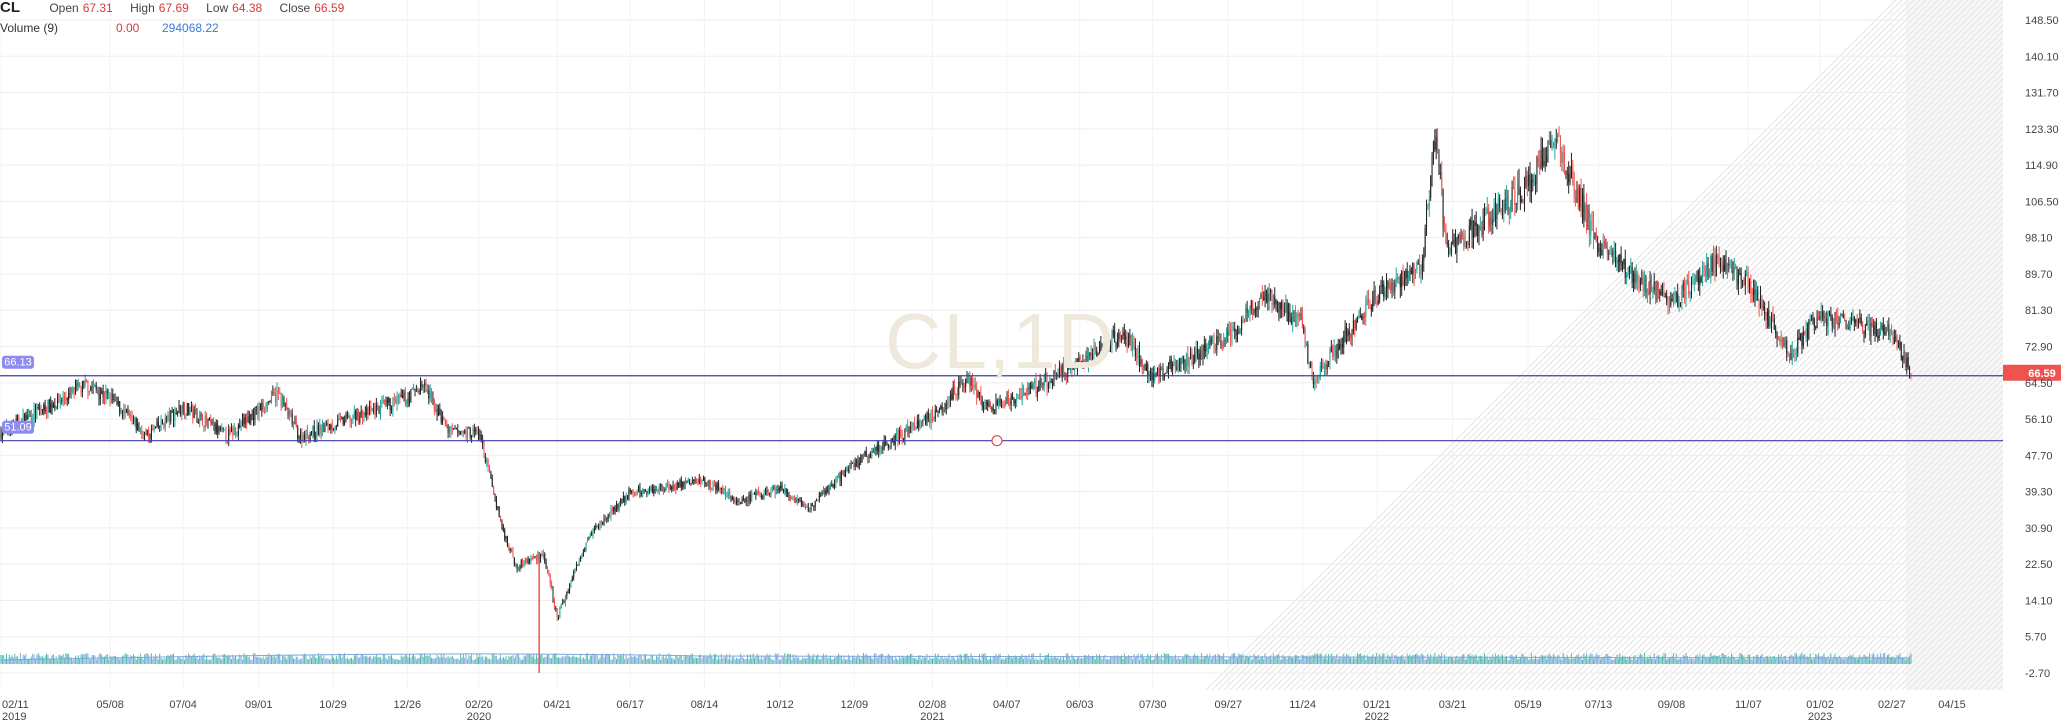 Image resolution: width=2063 pixels, height=723 pixels. What do you see at coordinates (479, 717) in the screenshot?
I see `x-year-label: 2020` at bounding box center [479, 717].